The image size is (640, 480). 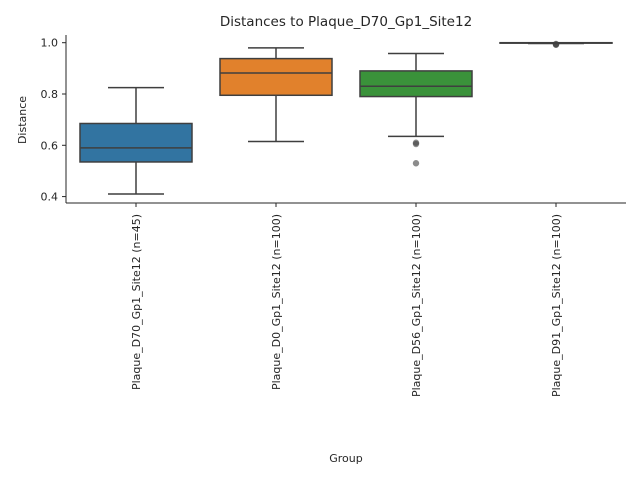 What do you see at coordinates (53, 120) in the screenshot?
I see `y-axis-ticks: 0.4 0.6 0.8 1.0` at bounding box center [53, 120].